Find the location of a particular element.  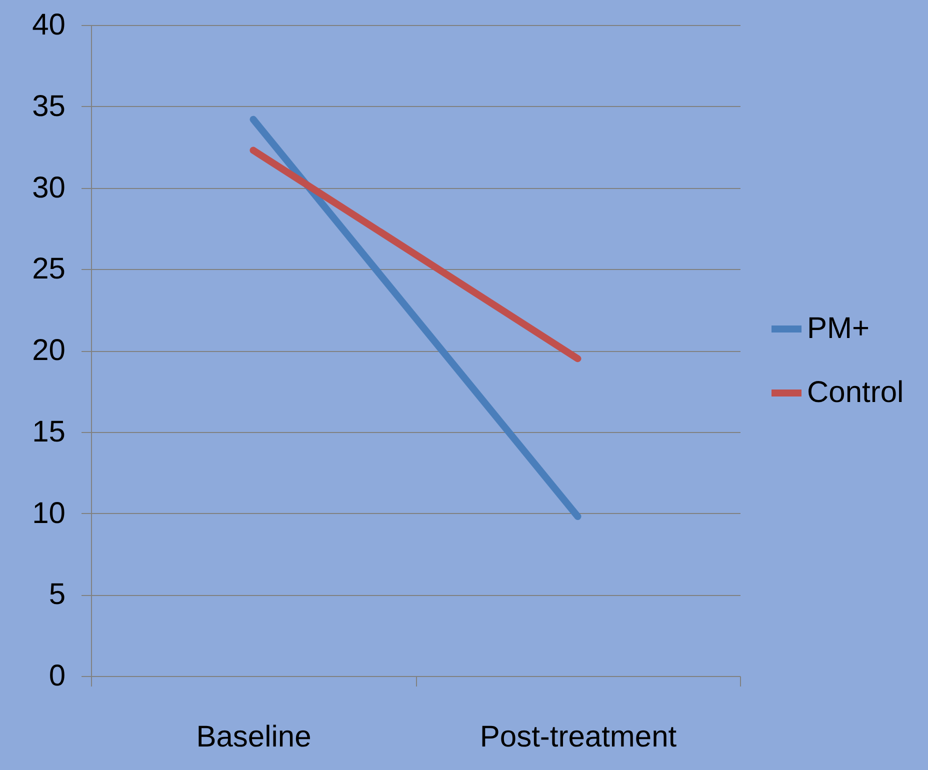

y-tick-label: 40 is located at coordinates (49, 25).